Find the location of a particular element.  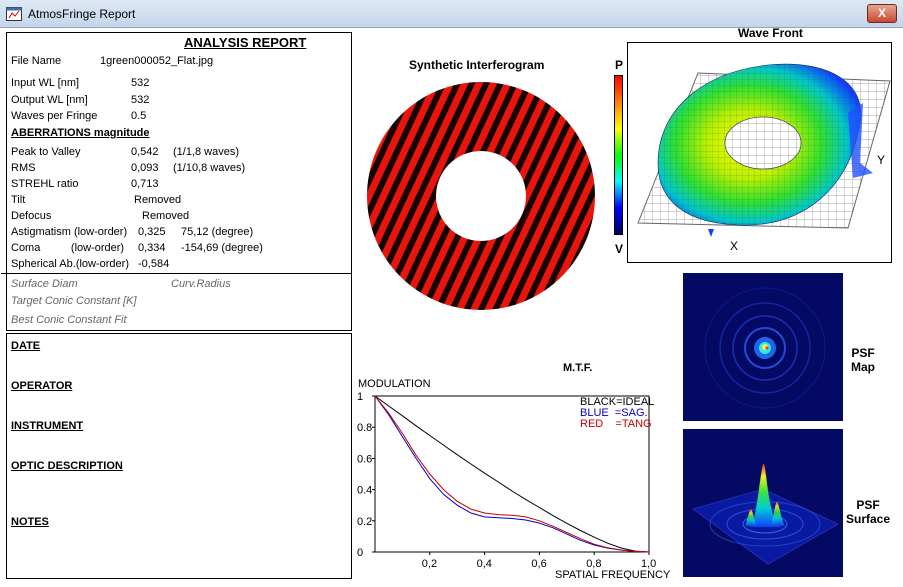

wavefront-title: Wave Front is located at coordinates (770, 33).